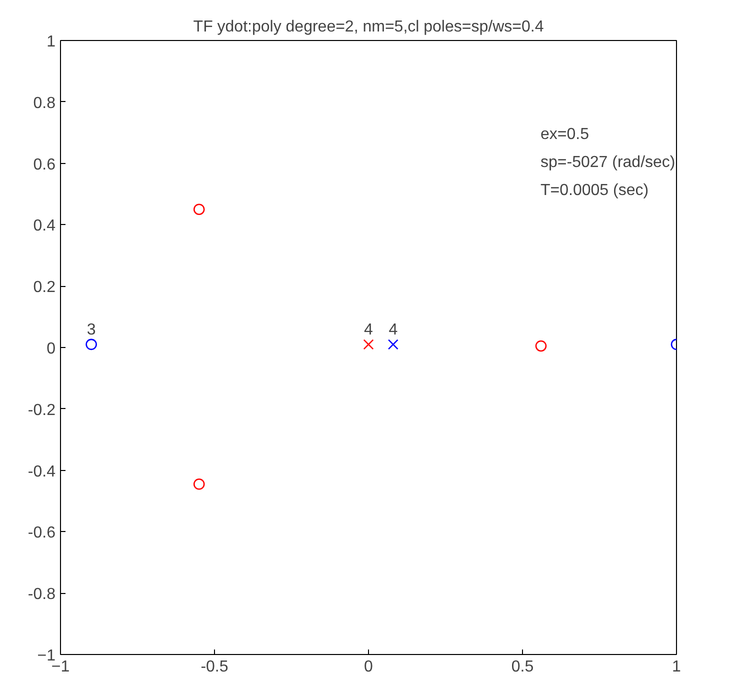 The width and height of the screenshot is (746, 684). What do you see at coordinates (522, 667) in the screenshot?
I see `x-tick-label: 0.5` at bounding box center [522, 667].